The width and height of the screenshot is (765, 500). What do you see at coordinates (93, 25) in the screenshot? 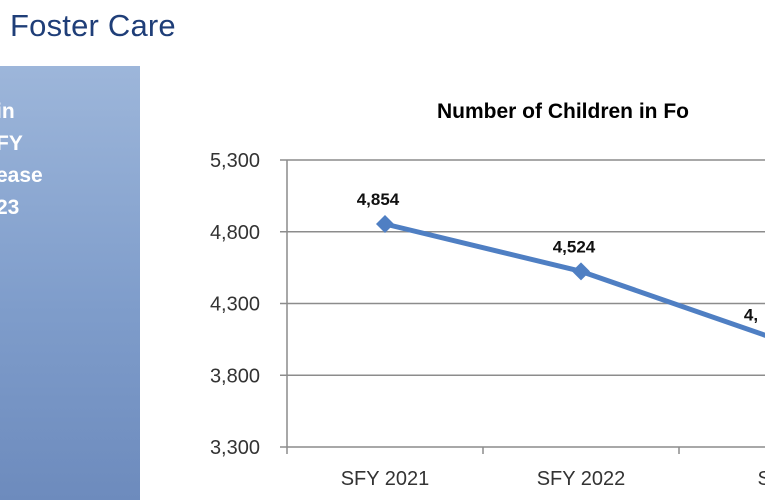
I see `slide-title: Foster Care` at bounding box center [93, 25].